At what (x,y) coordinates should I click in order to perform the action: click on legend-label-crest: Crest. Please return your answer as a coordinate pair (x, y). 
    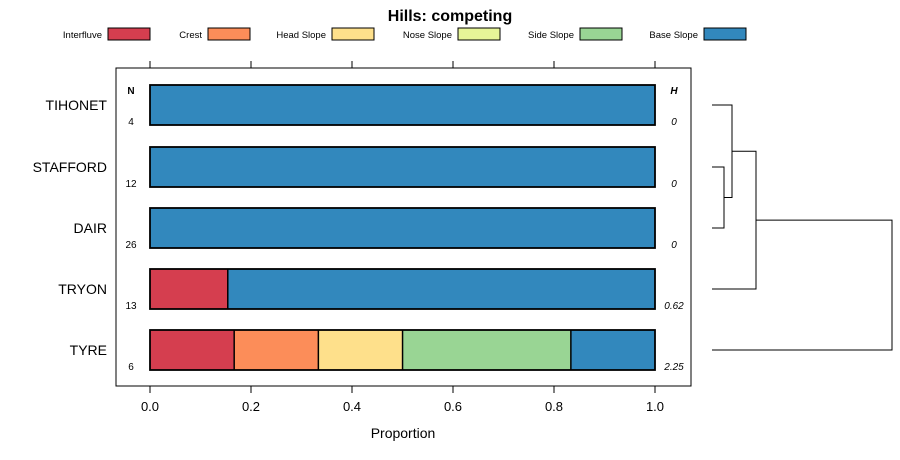
    Looking at the image, I should click on (190, 35).